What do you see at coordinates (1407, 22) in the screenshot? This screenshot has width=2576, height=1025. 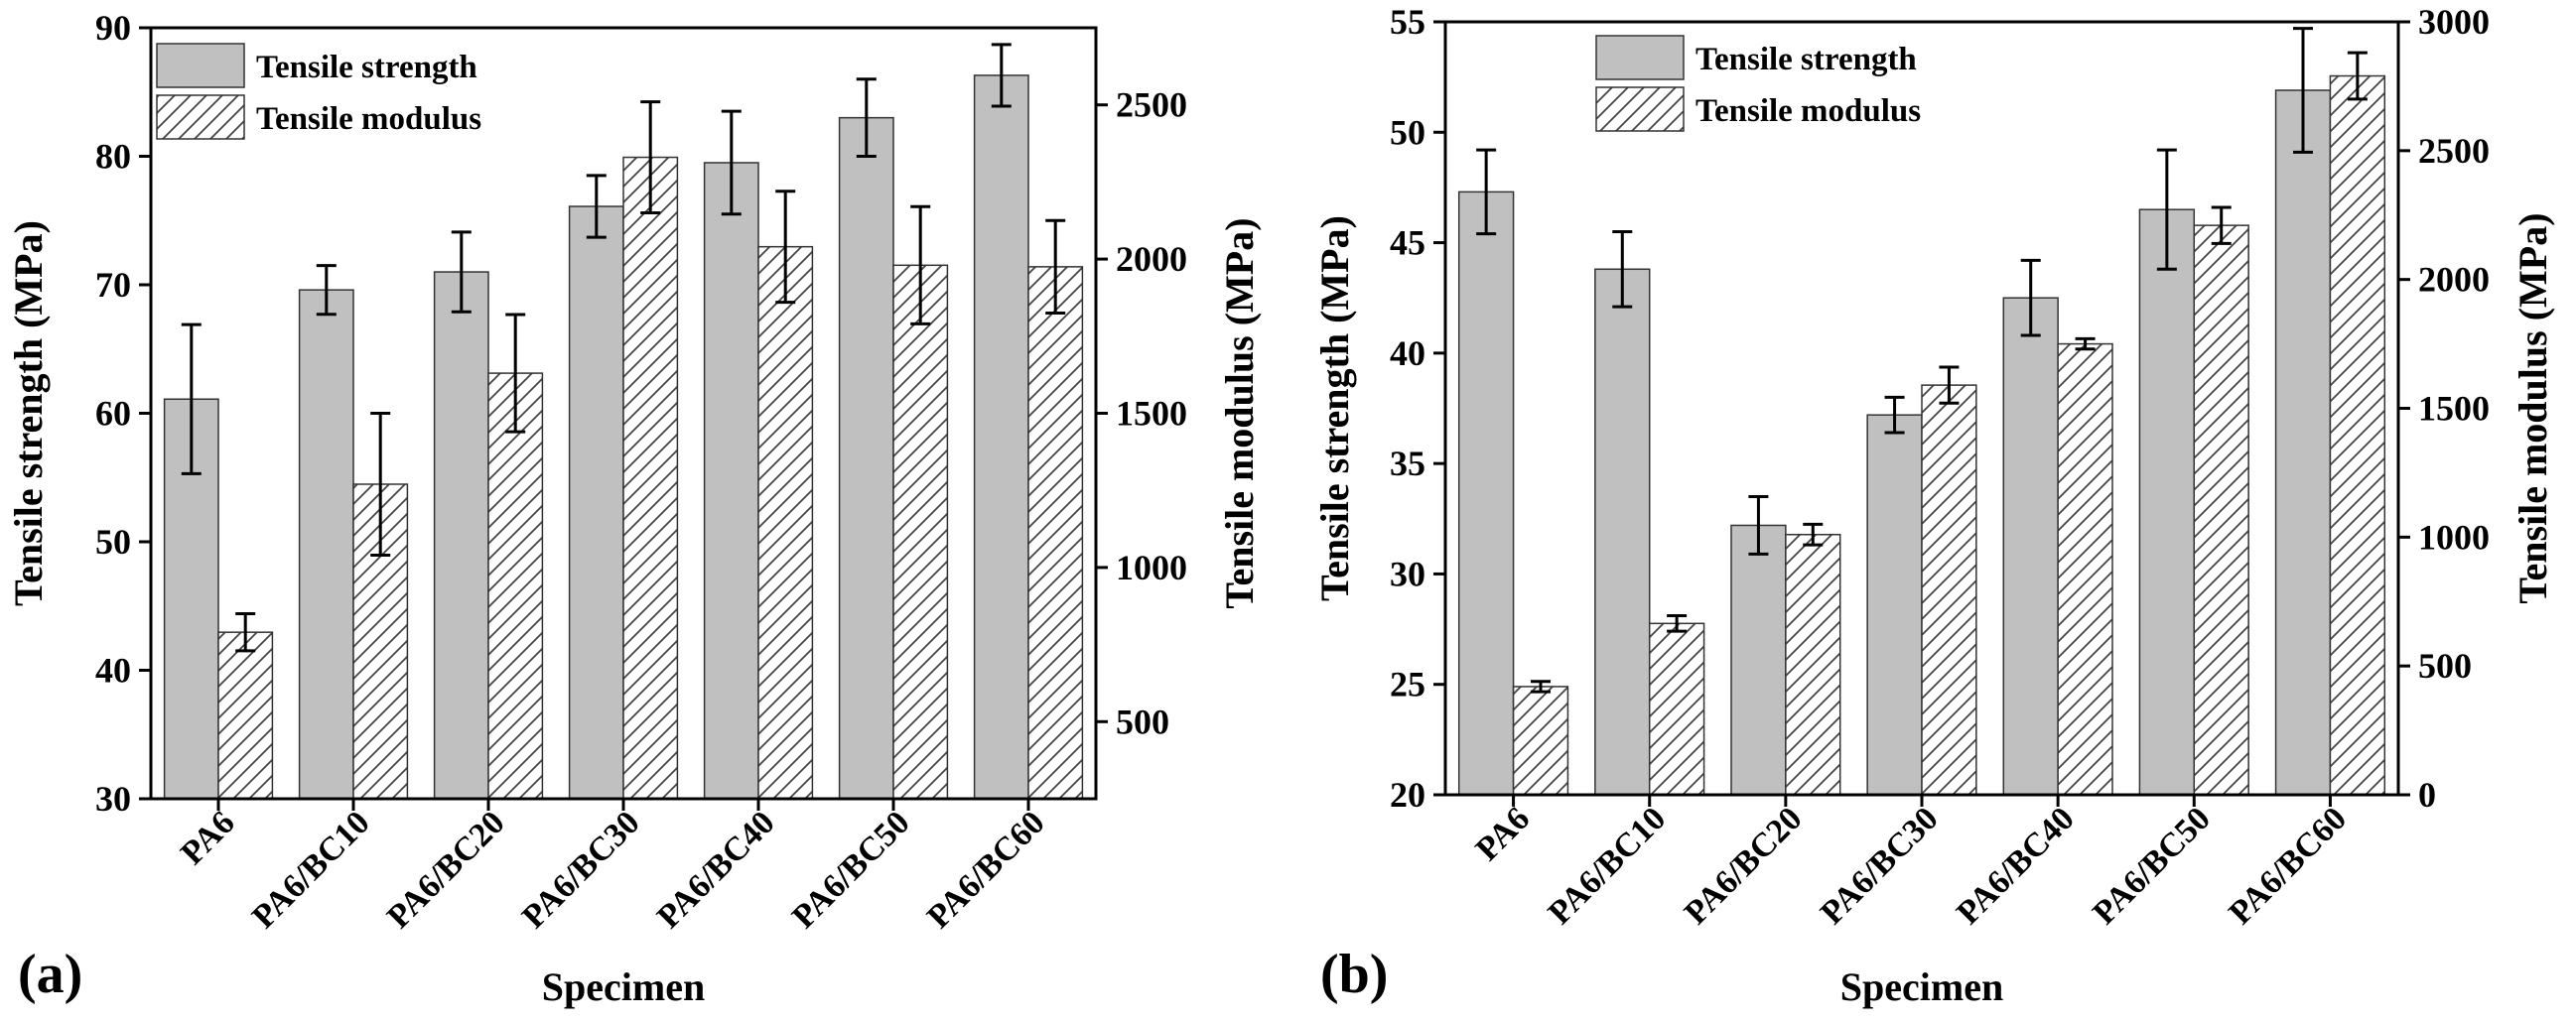 I see `y-tick-label: 55` at bounding box center [1407, 22].